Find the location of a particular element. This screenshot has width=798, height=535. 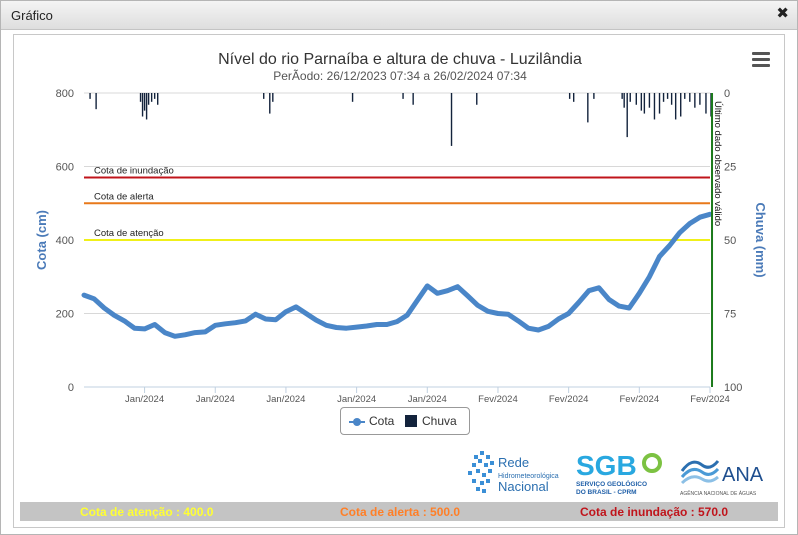

sgb-logo-line2: DO BRASIL - CPRM is located at coordinates (606, 492).